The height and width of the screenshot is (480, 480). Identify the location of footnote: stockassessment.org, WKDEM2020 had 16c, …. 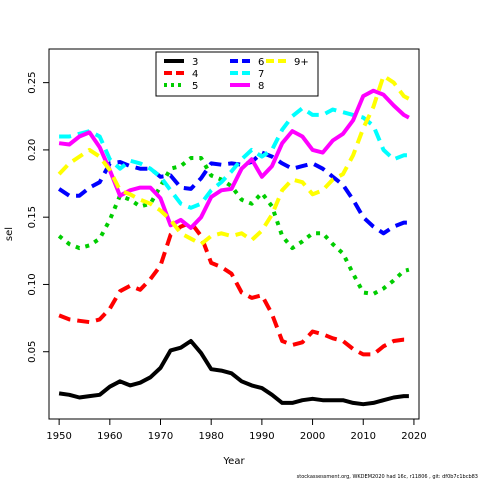
(387, 477).